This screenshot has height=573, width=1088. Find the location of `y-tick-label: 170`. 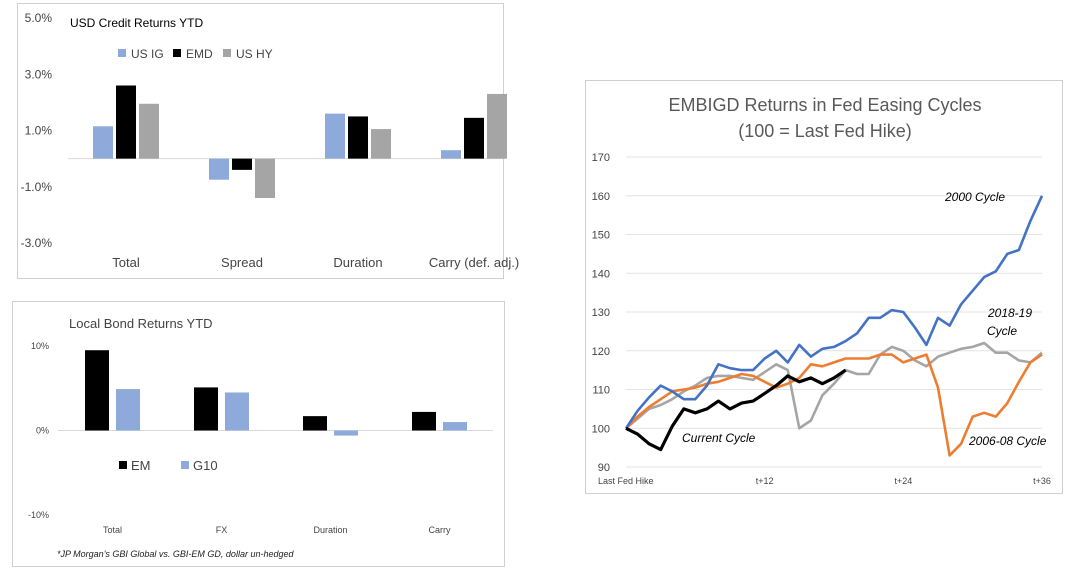

y-tick-label: 170 is located at coordinates (601, 158).